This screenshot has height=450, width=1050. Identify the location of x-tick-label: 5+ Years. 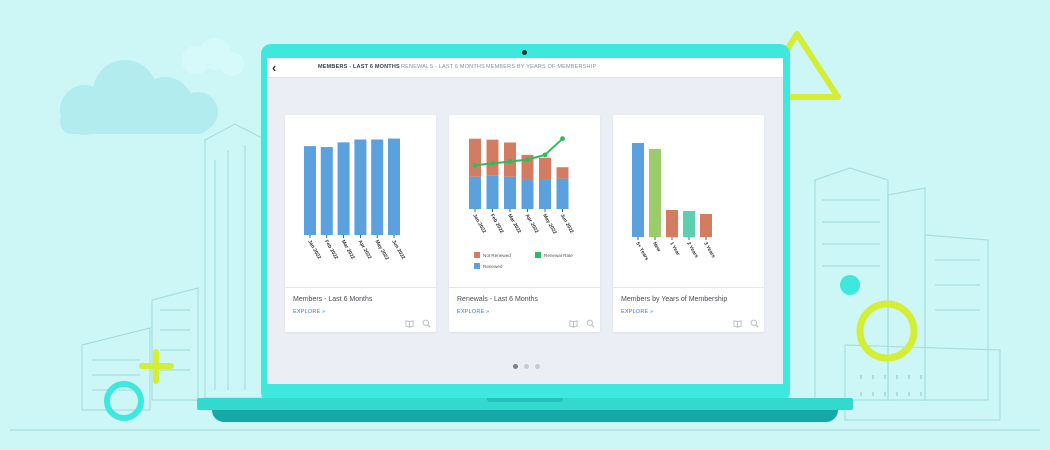
(641, 251).